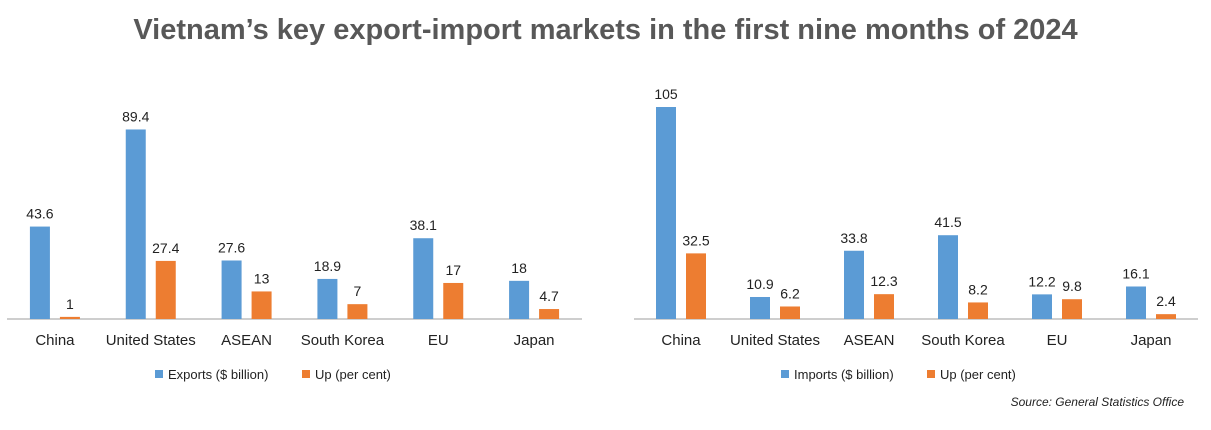 Image resolution: width=1211 pixels, height=430 pixels. I want to click on imports-category-label-5: Japan, so click(1151, 340).